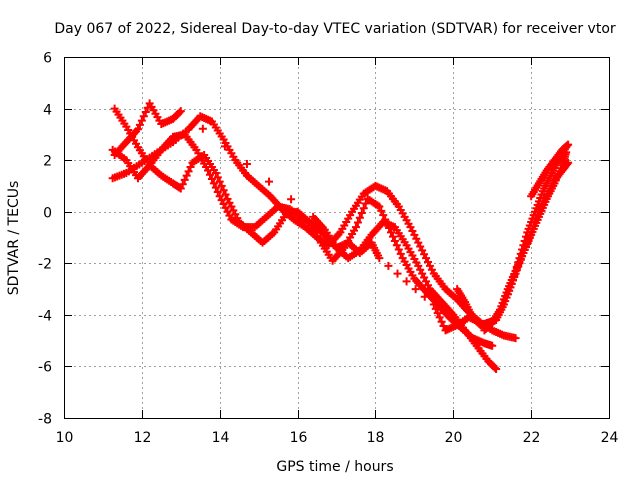  What do you see at coordinates (65, 438) in the screenshot?
I see `x-tick-label: 10` at bounding box center [65, 438].